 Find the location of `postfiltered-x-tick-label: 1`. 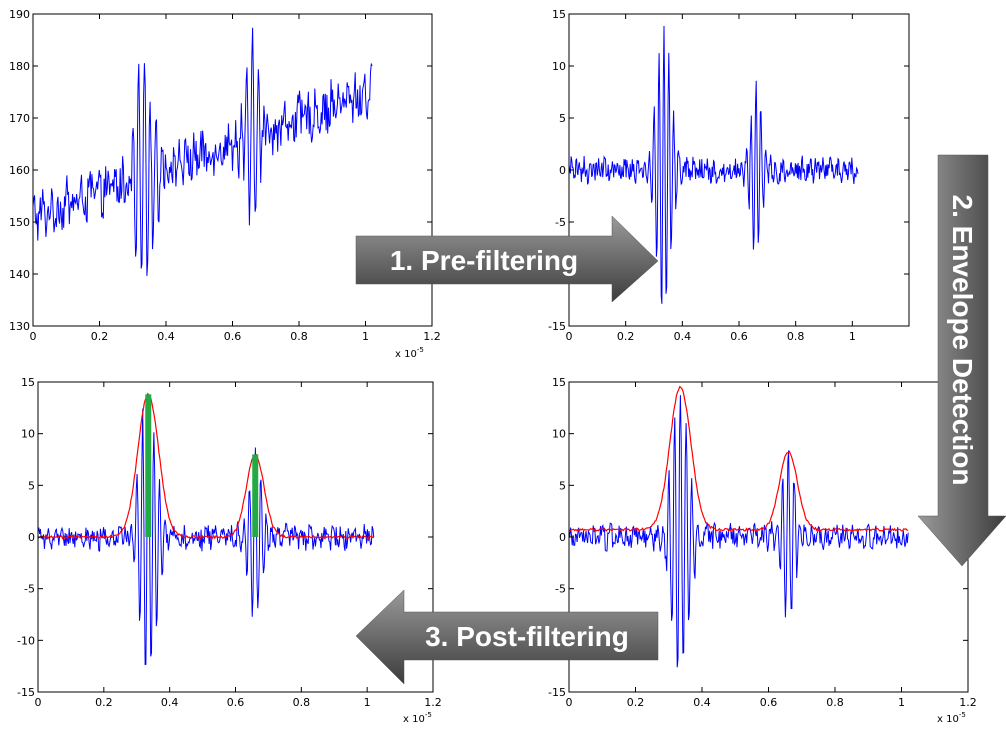

postfiltered-x-tick-label: 1 is located at coordinates (367, 702).